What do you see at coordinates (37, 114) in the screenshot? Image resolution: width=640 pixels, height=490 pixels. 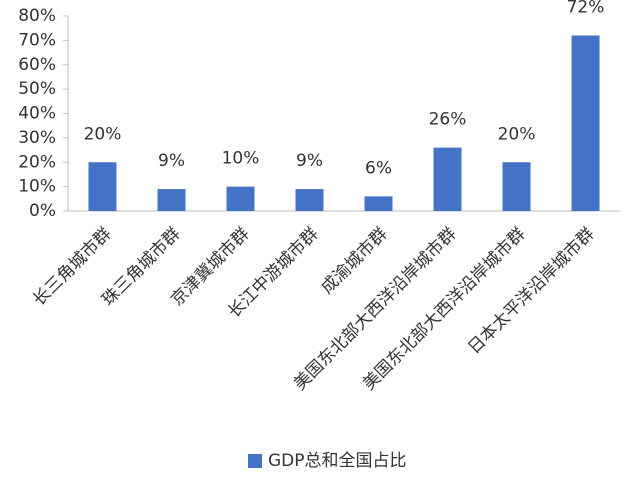 I see `y-tick-label: 40%` at bounding box center [37, 114].